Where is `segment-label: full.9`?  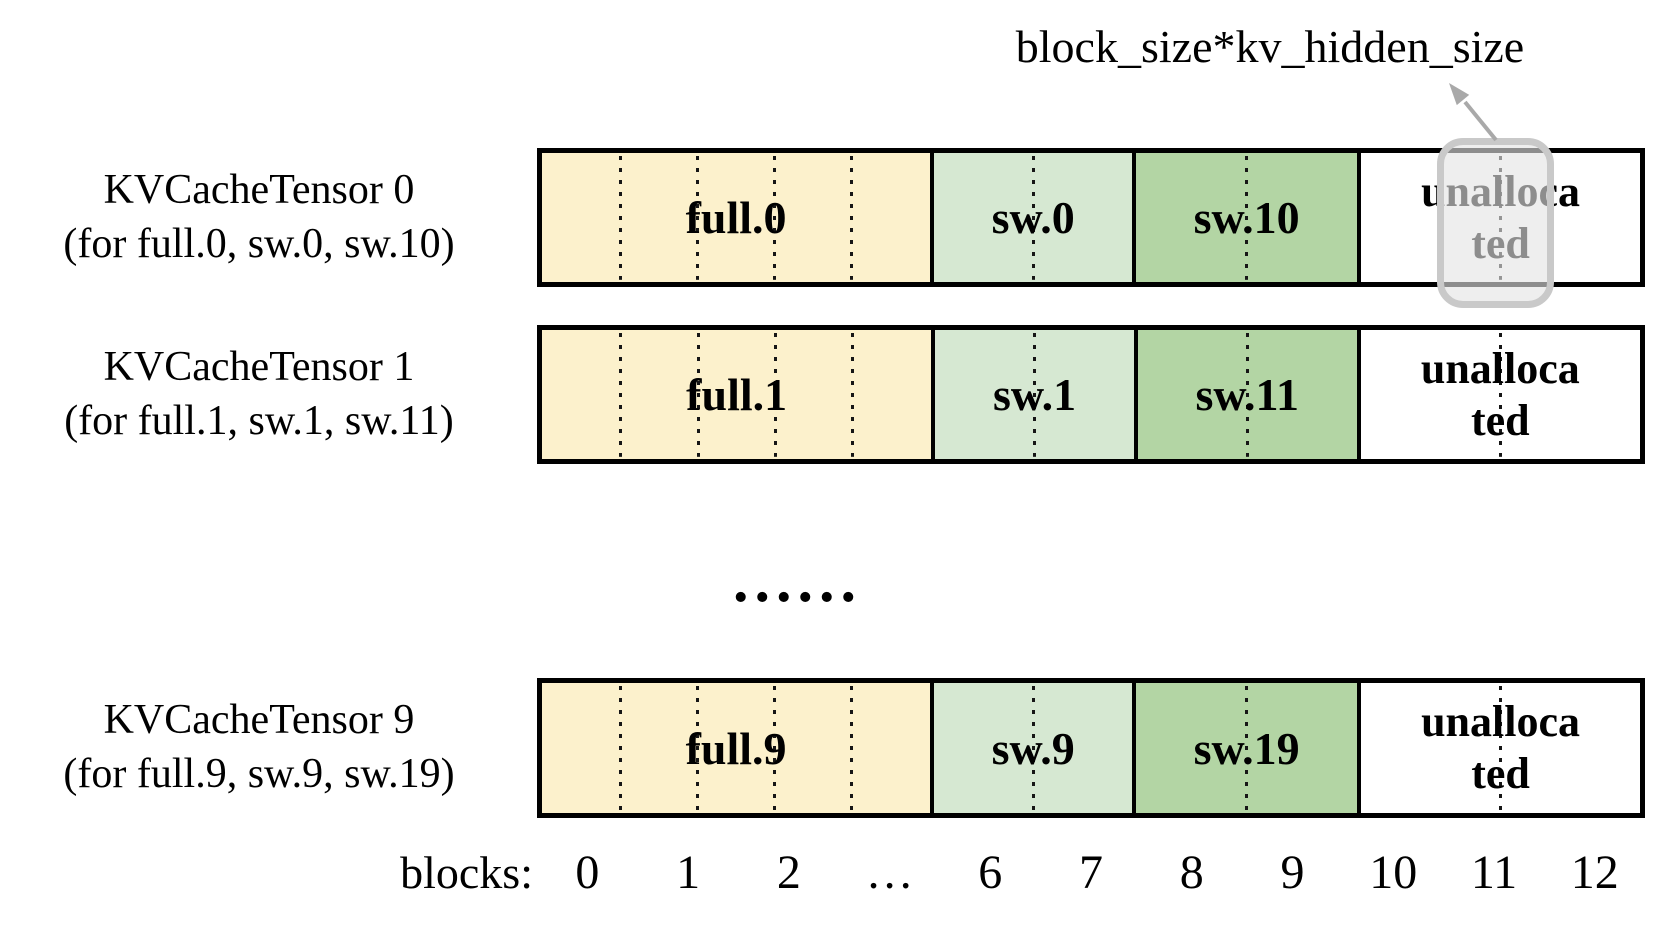 segment-label: full.9 is located at coordinates (736, 748).